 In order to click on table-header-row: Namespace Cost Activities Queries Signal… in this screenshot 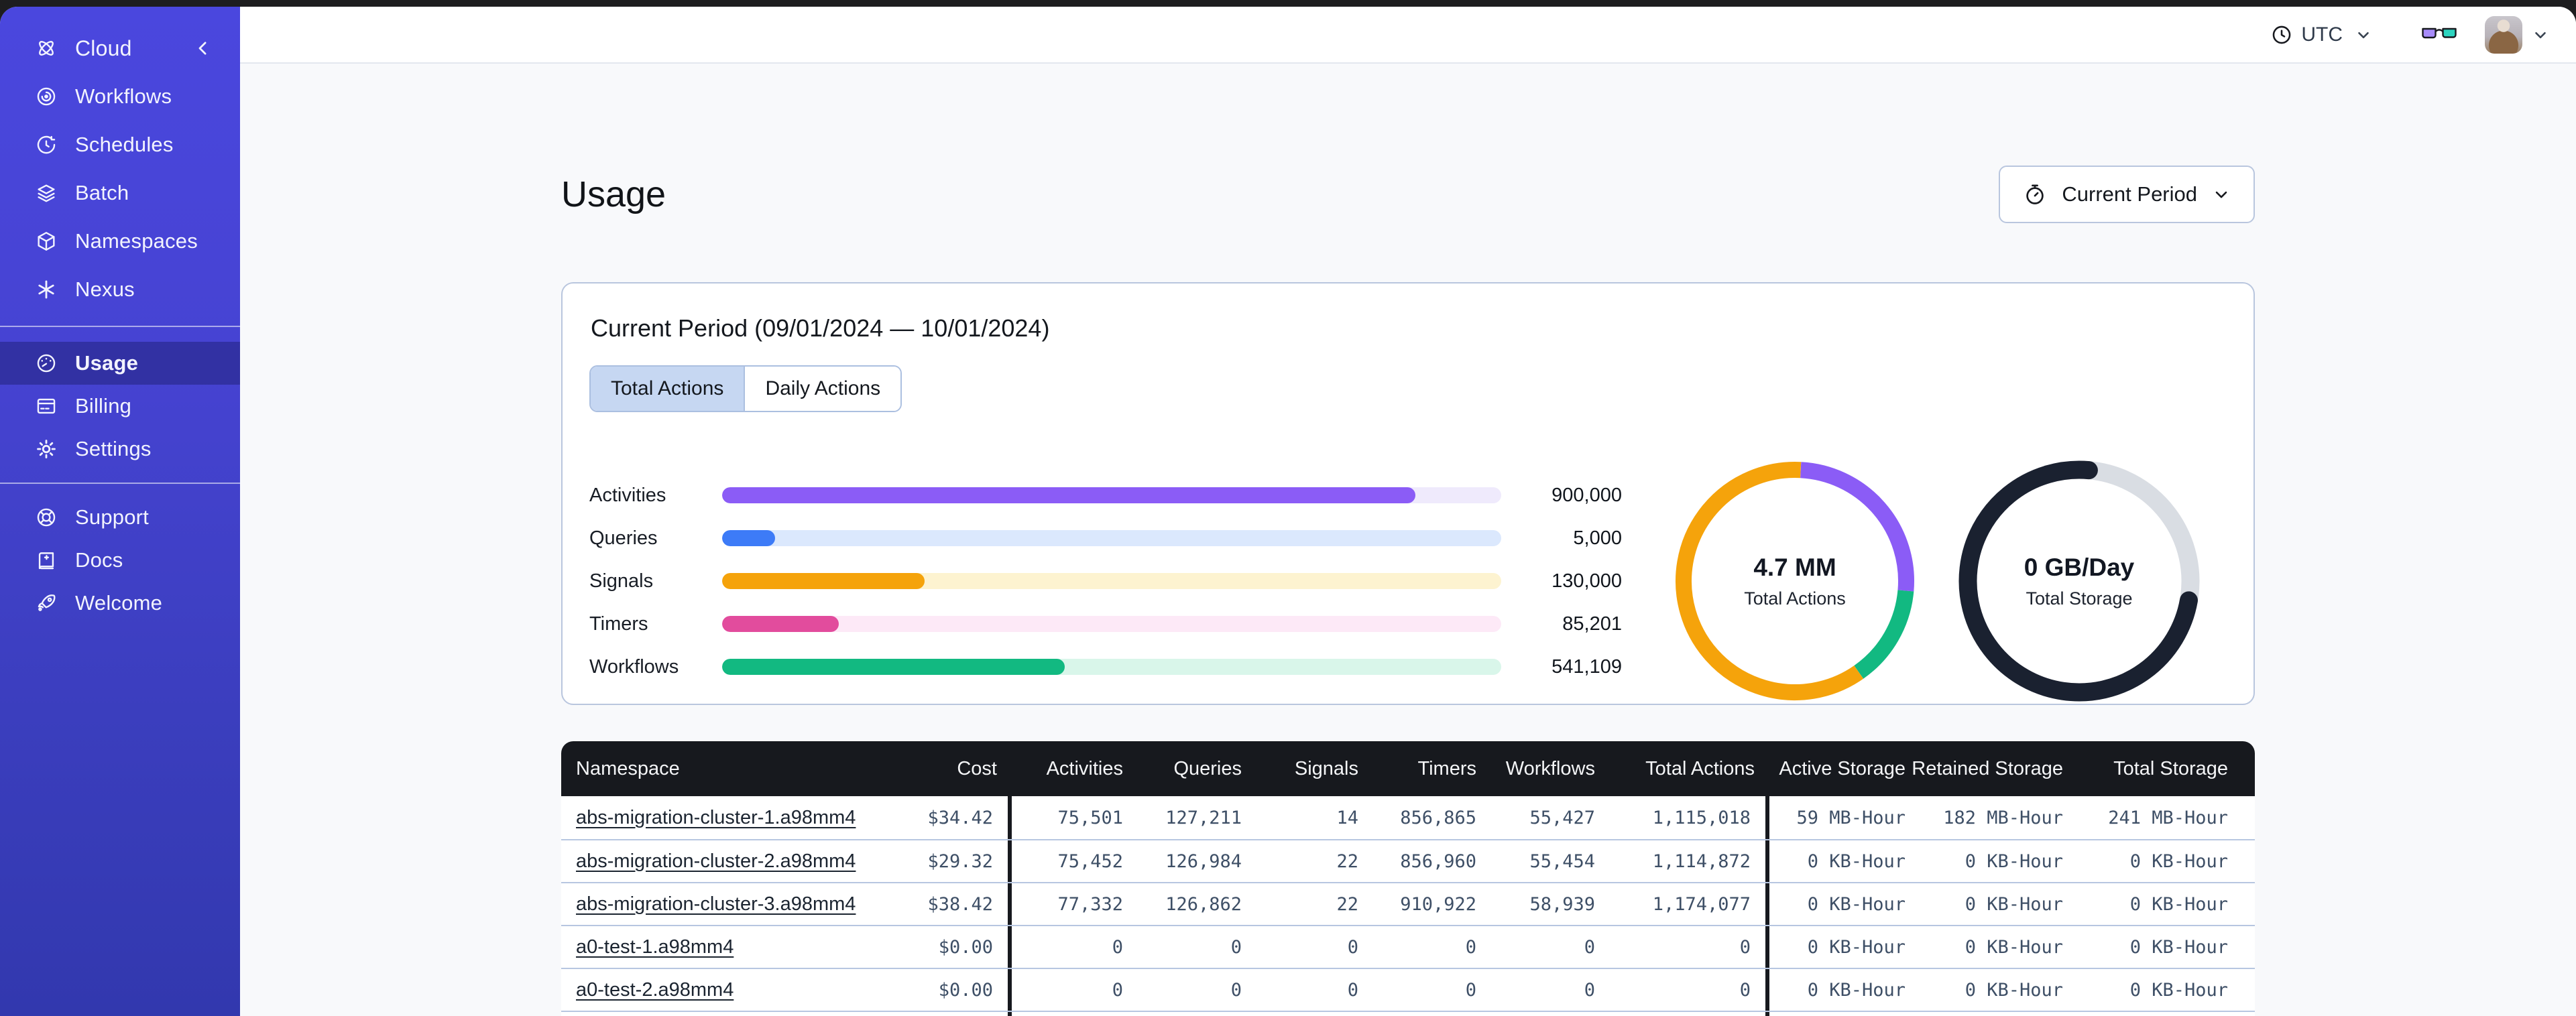, I will do `click(1408, 769)`.